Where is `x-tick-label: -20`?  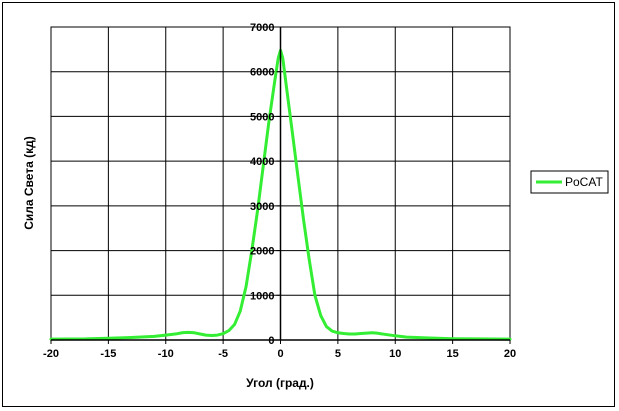
x-tick-label: -20 is located at coordinates (51, 354).